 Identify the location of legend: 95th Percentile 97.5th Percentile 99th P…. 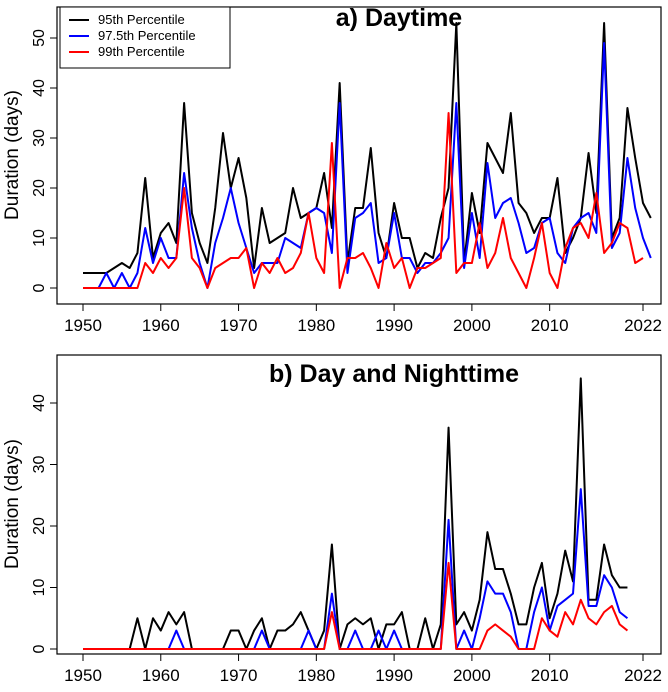
(145, 37).